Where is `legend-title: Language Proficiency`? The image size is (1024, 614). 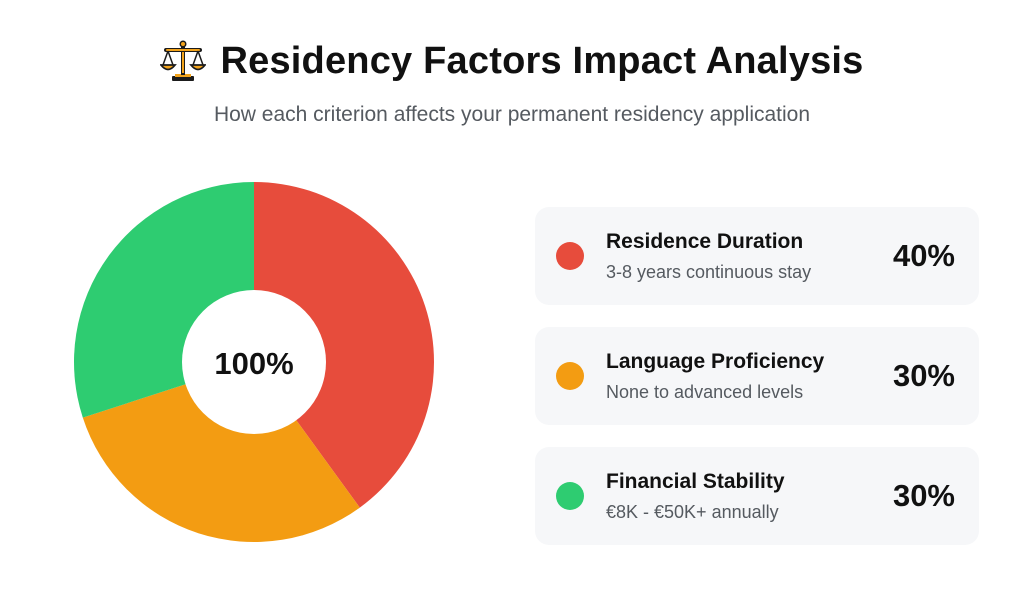 legend-title: Language Proficiency is located at coordinates (715, 361).